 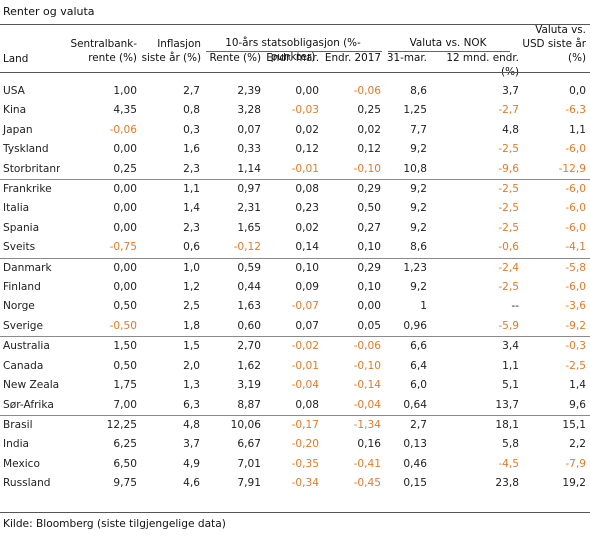 What do you see at coordinates (230, 346) in the screenshot?
I see `cell-rente: 2,70` at bounding box center [230, 346].